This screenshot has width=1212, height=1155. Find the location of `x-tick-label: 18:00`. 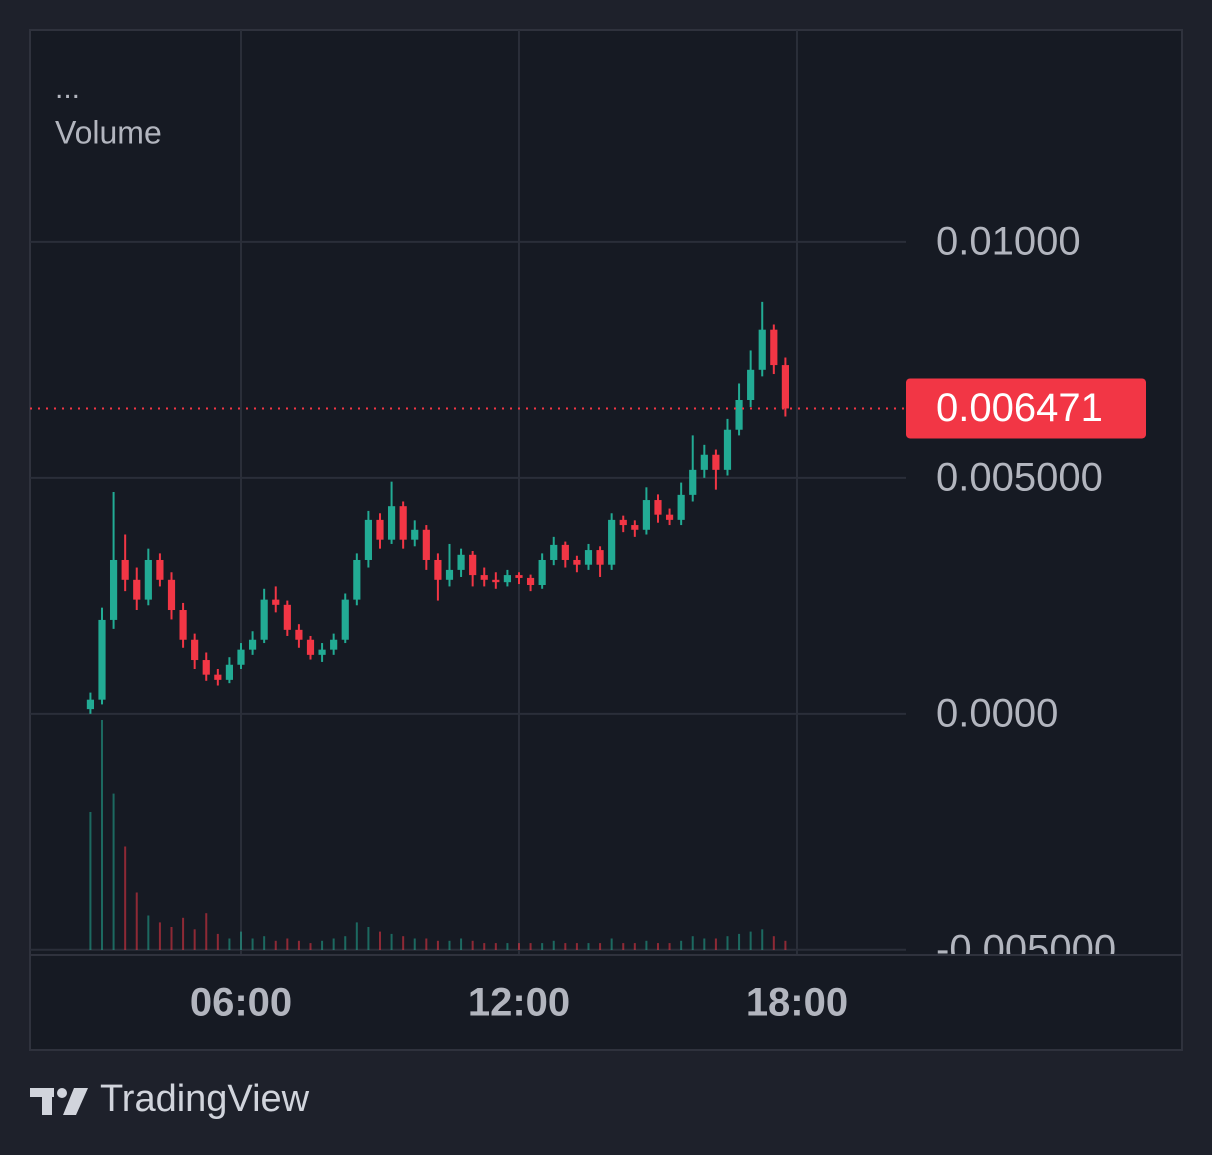

x-tick-label: 18:00 is located at coordinates (797, 1003).